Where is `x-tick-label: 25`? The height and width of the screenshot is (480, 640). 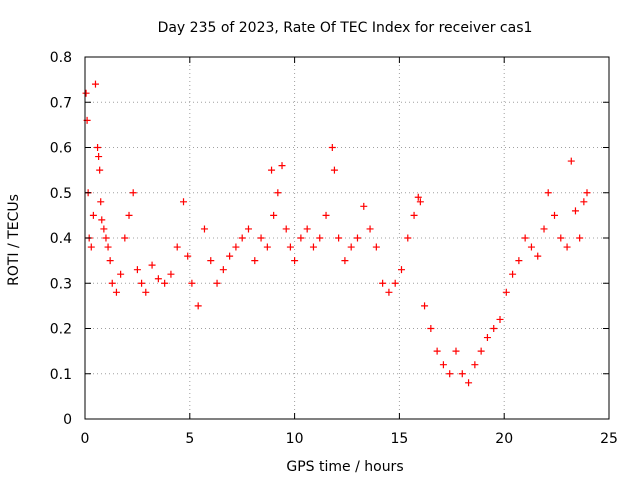 x-tick-label: 25 is located at coordinates (609, 439).